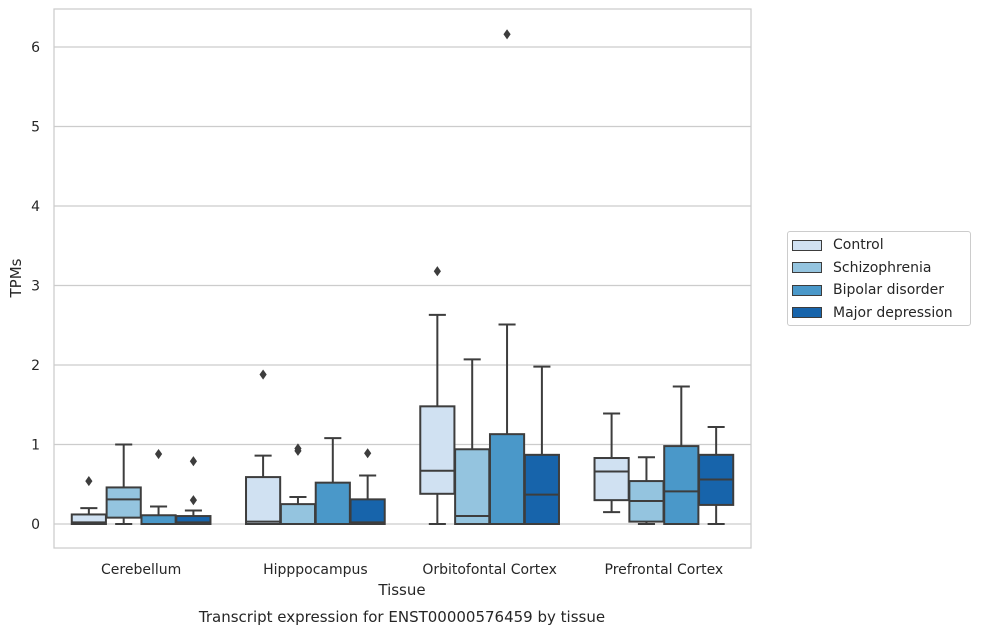  Describe the element at coordinates (858, 245) in the screenshot. I see `legend-label: Control` at that location.